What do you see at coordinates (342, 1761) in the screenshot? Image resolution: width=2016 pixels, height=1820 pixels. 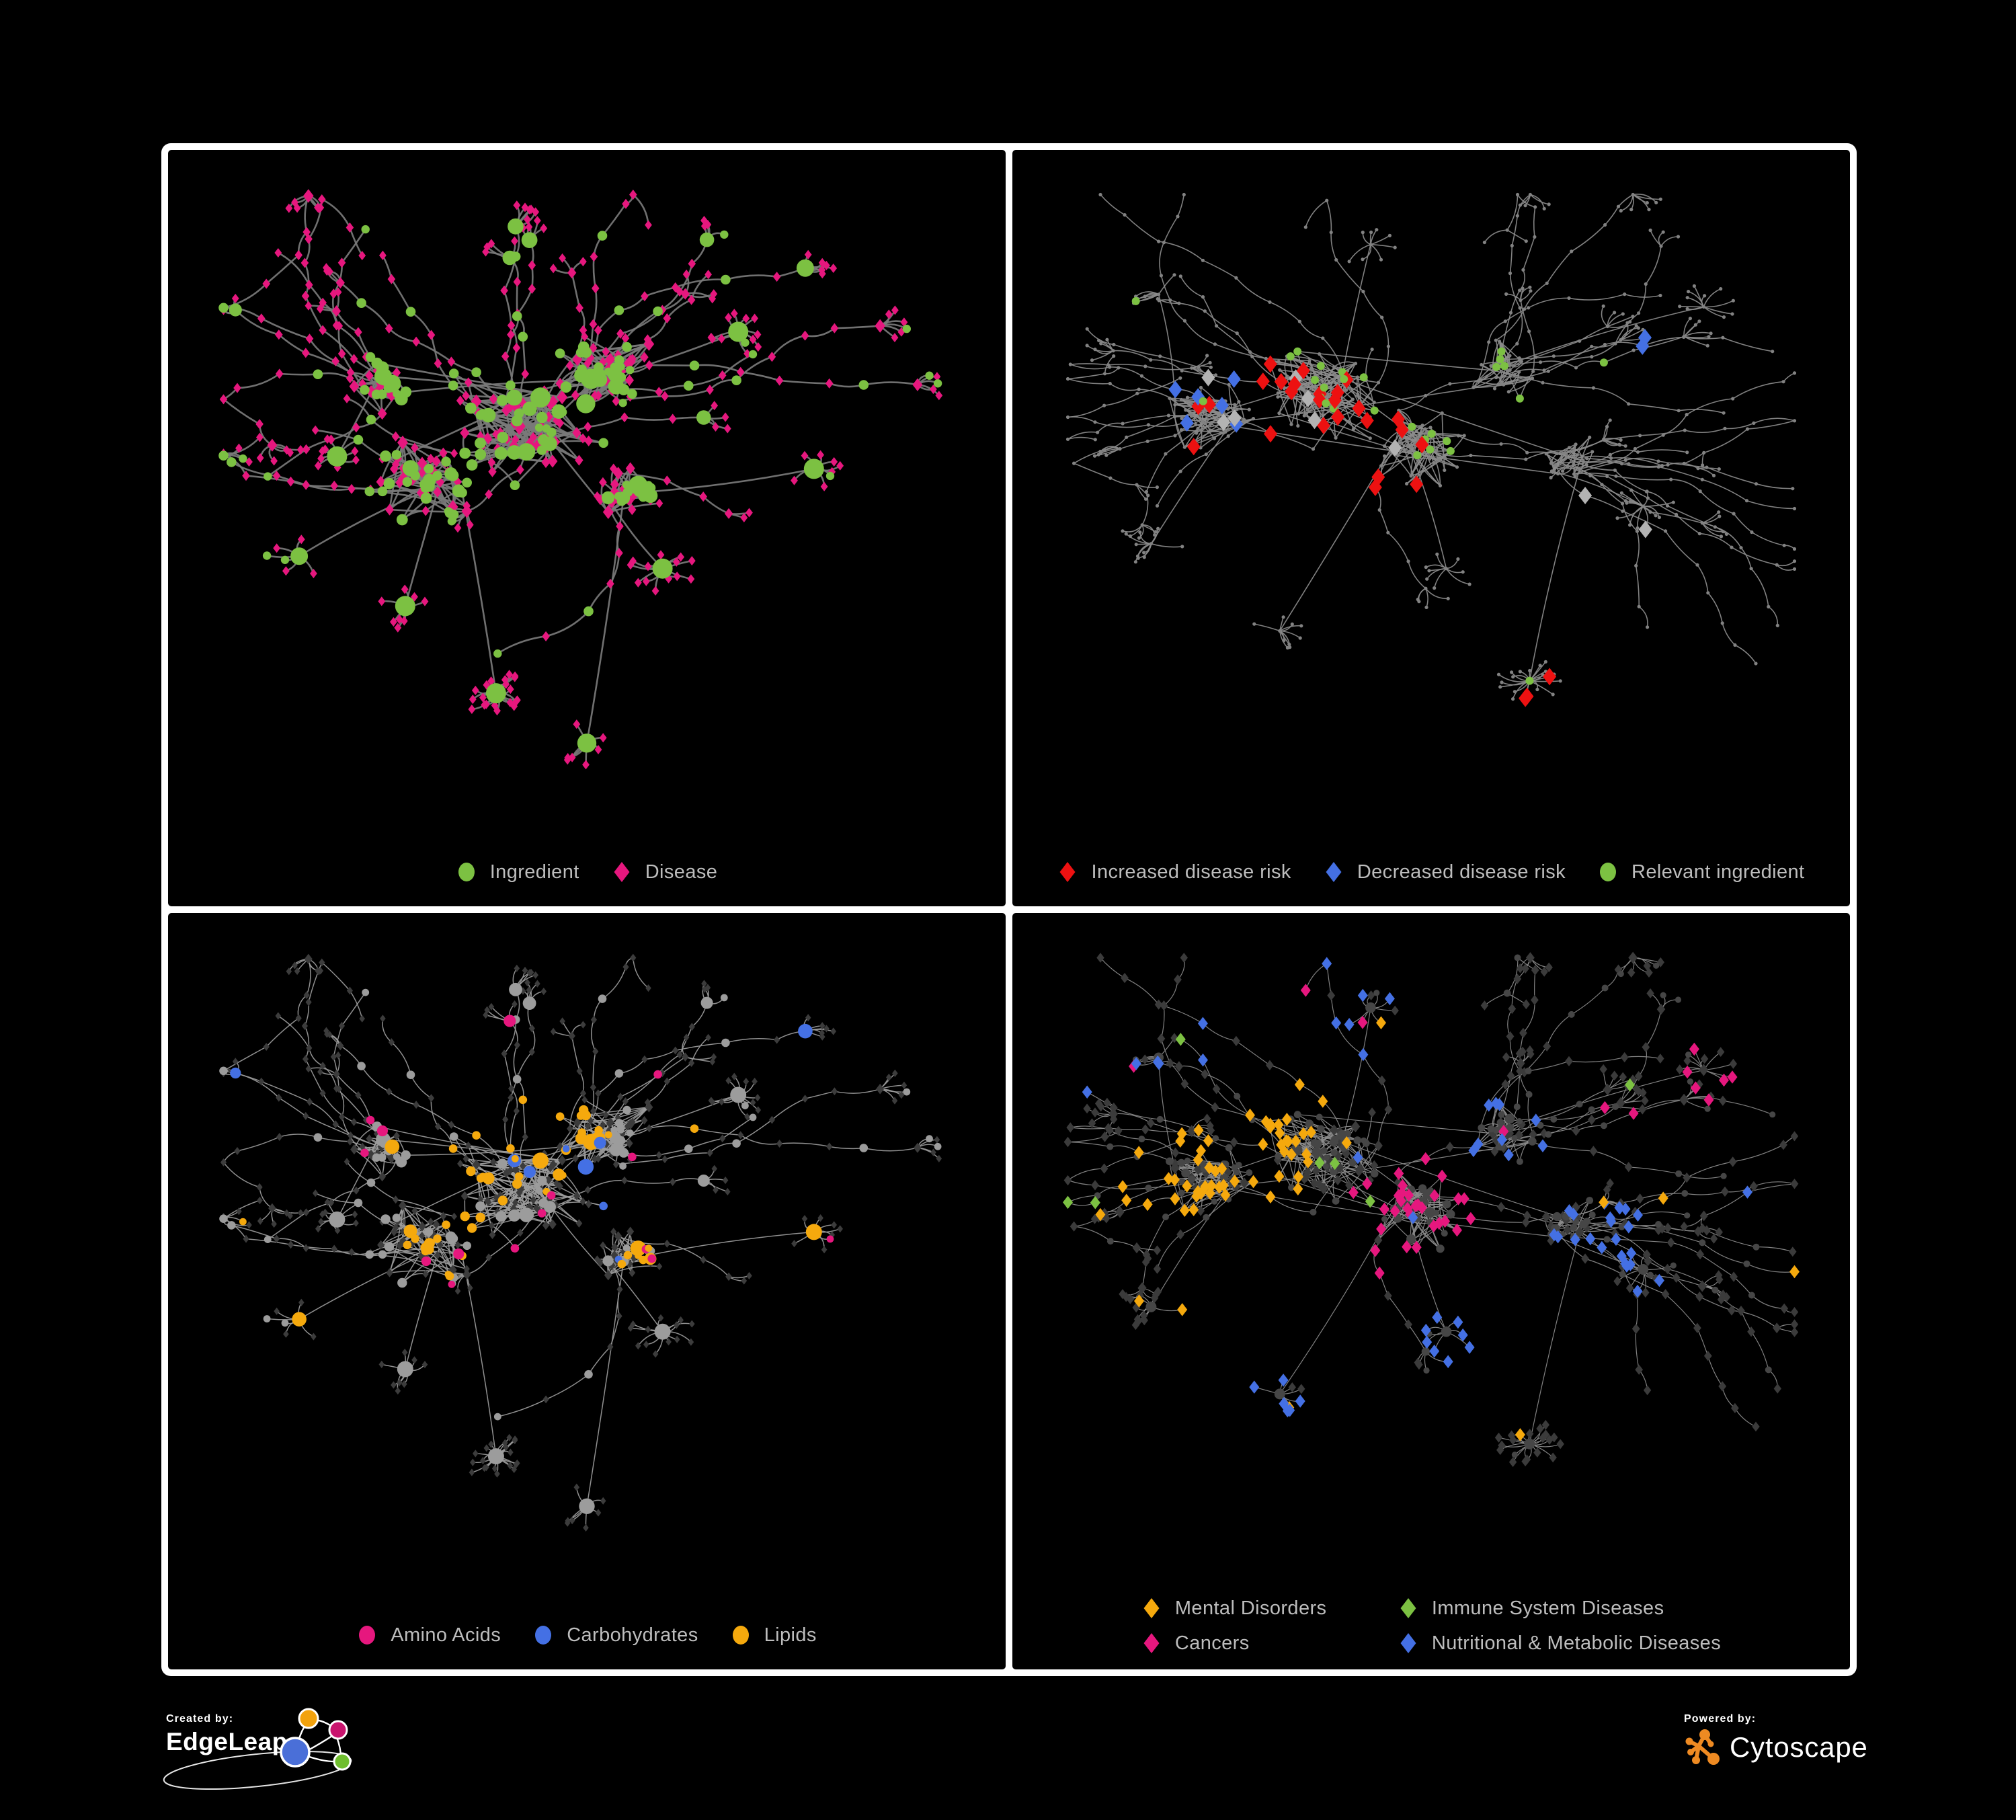 I see `edgeleap-node-green` at bounding box center [342, 1761].